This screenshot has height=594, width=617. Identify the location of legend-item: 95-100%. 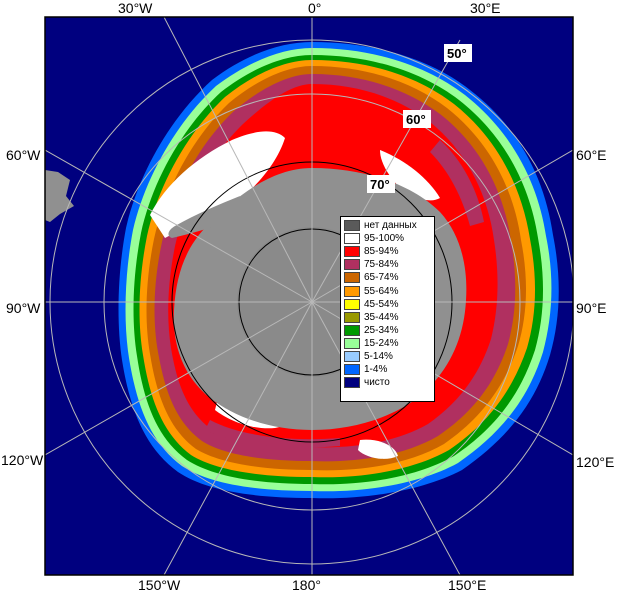
(387, 238).